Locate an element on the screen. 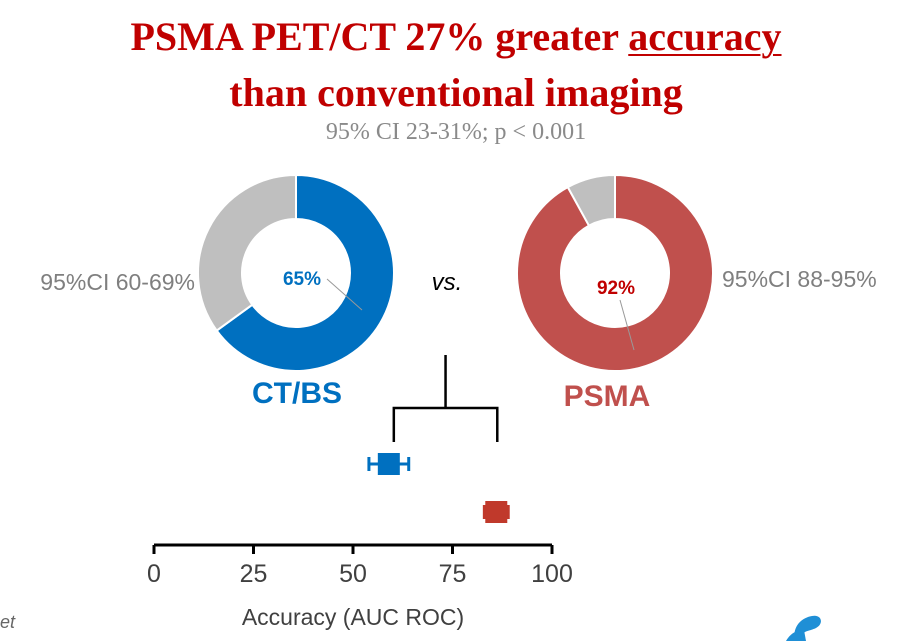 Image resolution: width=912 pixels, height=641 pixels. x-tick-label-50: 50 is located at coordinates (353, 574).